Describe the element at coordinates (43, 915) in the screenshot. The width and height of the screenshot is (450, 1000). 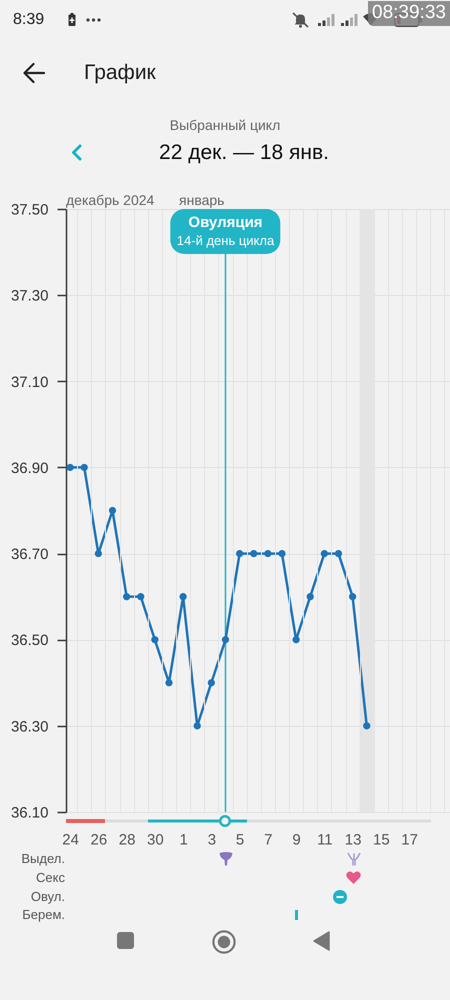
I see `text: Берем.` at that location.